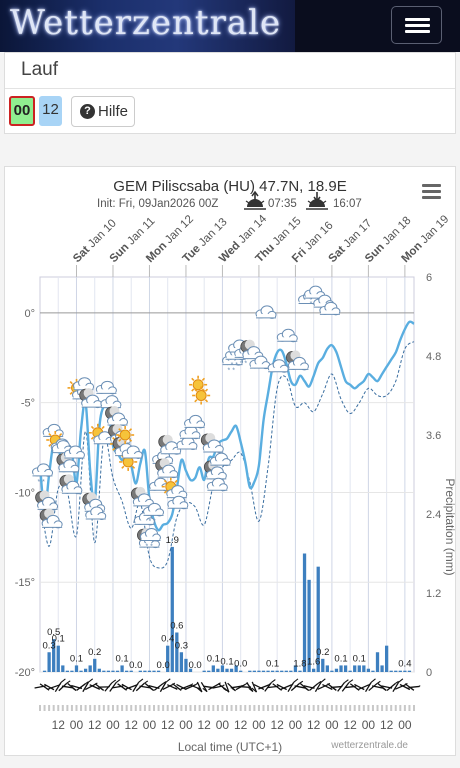 This screenshot has height=768, width=460. What do you see at coordinates (416, 25) in the screenshot?
I see `menu-button` at bounding box center [416, 25].